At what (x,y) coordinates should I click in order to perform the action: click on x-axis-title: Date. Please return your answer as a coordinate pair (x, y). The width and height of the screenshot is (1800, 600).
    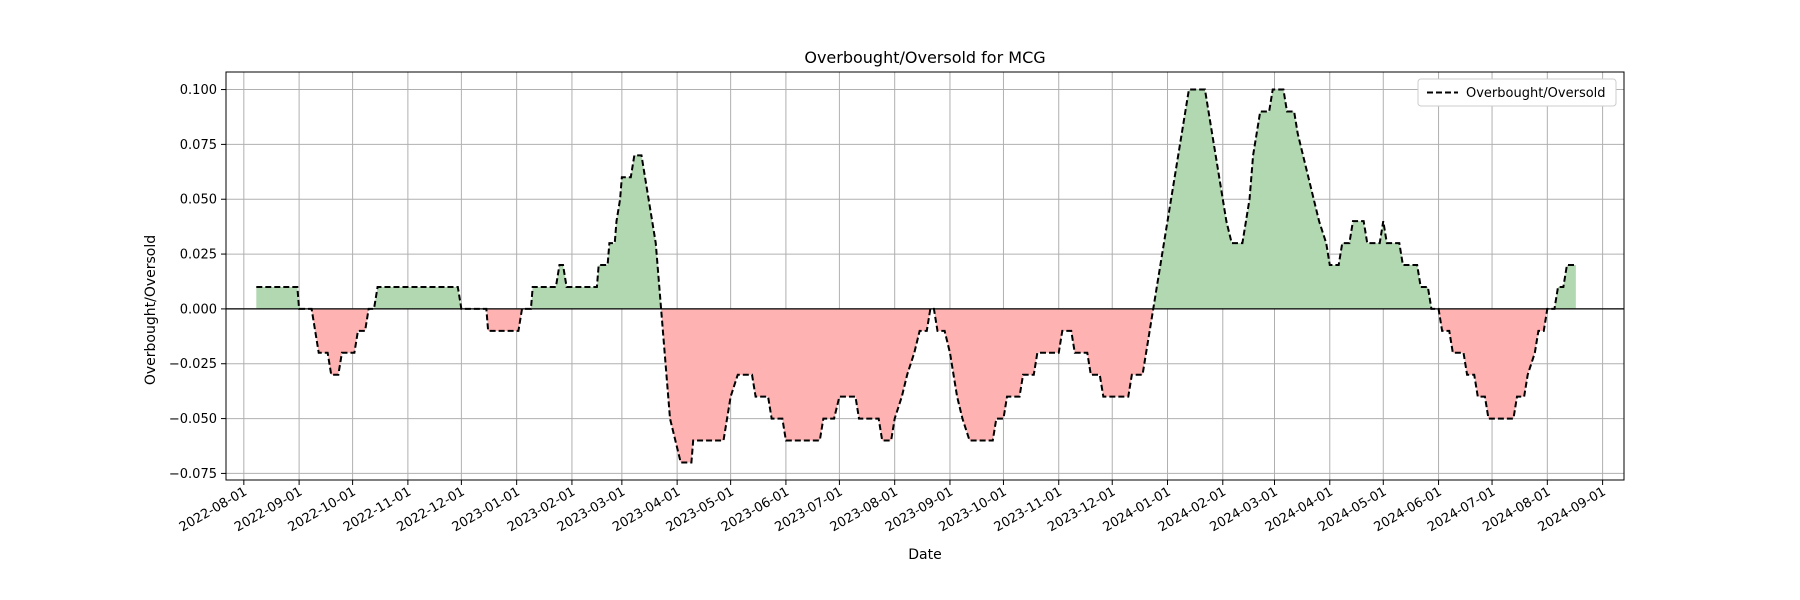
    Looking at the image, I should click on (924, 555).